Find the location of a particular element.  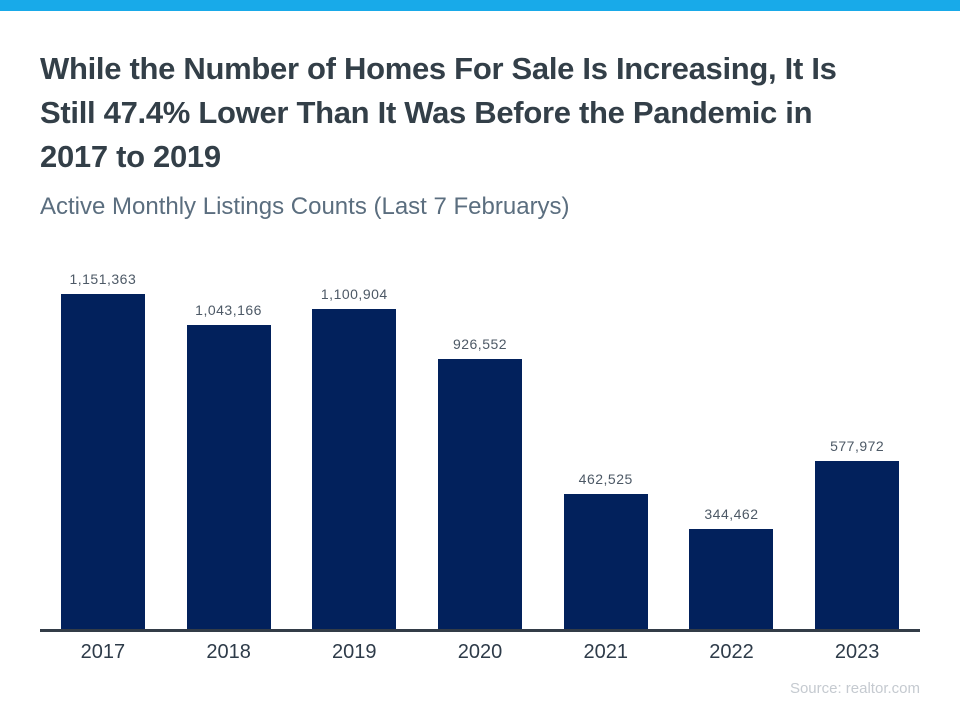

bar-2021 is located at coordinates (605, 561).